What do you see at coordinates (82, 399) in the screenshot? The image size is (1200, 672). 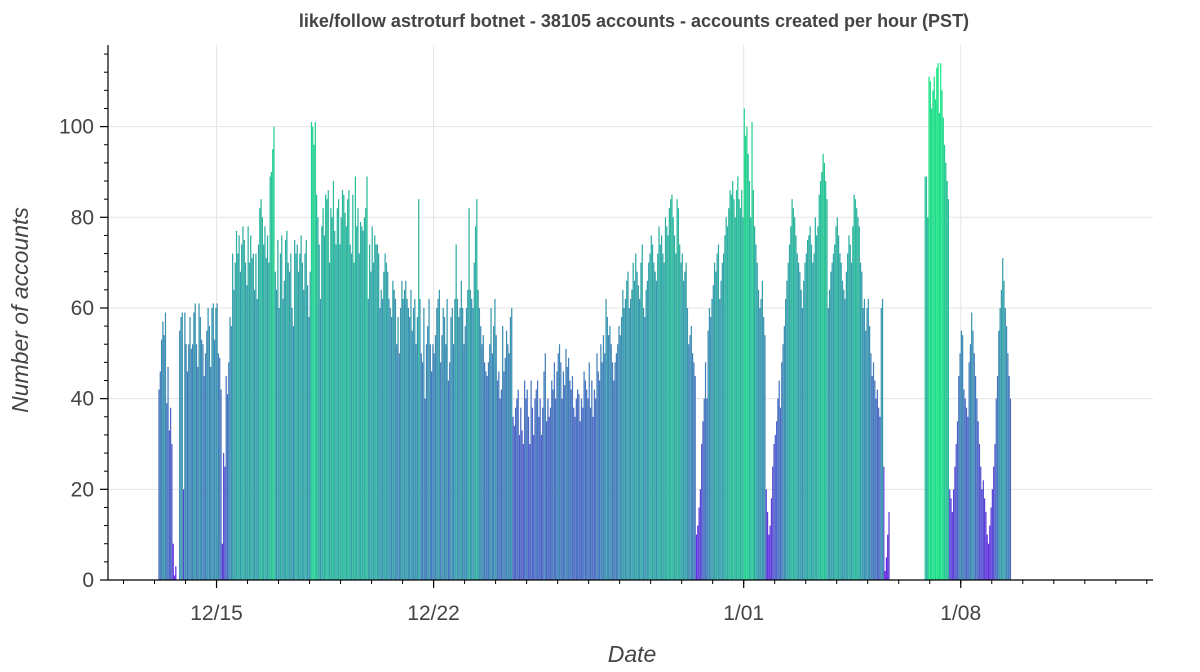 I see `y-tick-label: 40` at bounding box center [82, 399].